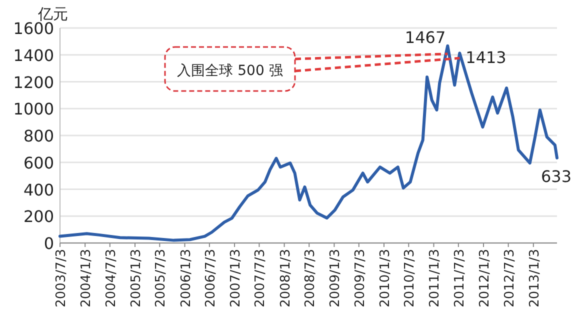  I want to click on annotation: 1467, so click(425, 37).